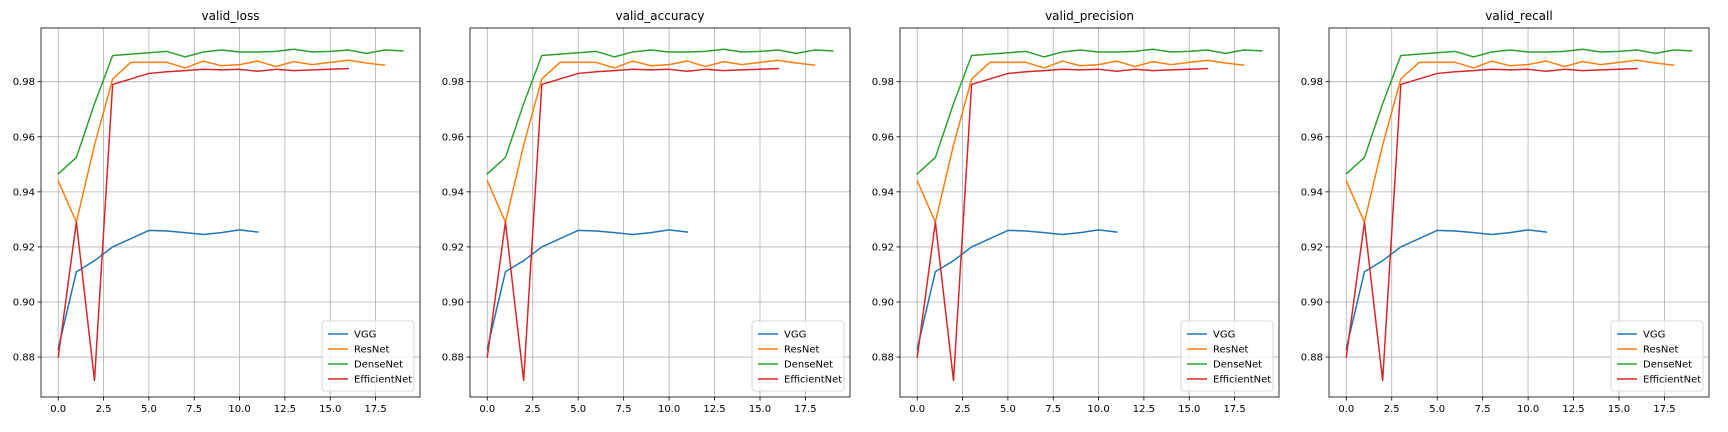 The image size is (1728, 432). I want to click on chart-title: valid_loss, so click(231, 16).